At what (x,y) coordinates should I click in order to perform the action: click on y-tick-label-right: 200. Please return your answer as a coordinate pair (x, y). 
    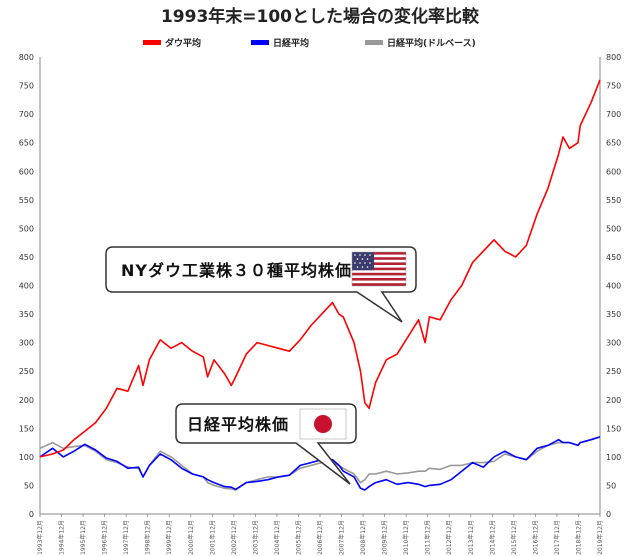
    Looking at the image, I should click on (613, 400).